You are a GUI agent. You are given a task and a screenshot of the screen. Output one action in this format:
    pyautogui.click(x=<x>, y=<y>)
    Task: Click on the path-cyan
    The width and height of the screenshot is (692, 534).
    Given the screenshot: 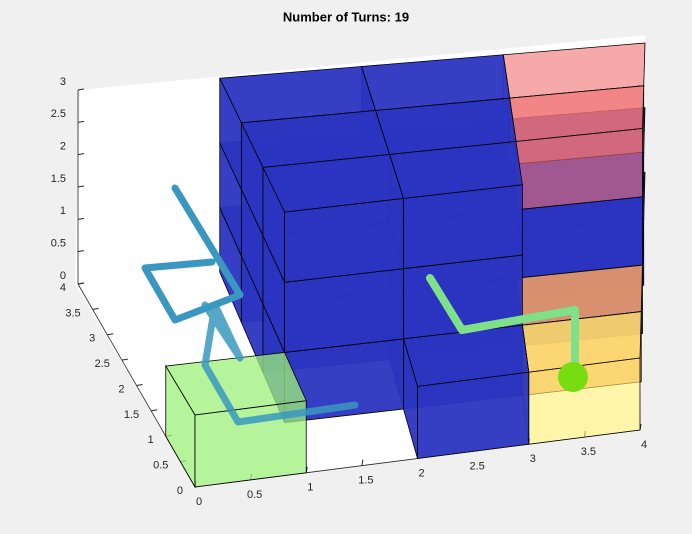 What is the action you would take?
    pyautogui.click(x=192, y=254)
    